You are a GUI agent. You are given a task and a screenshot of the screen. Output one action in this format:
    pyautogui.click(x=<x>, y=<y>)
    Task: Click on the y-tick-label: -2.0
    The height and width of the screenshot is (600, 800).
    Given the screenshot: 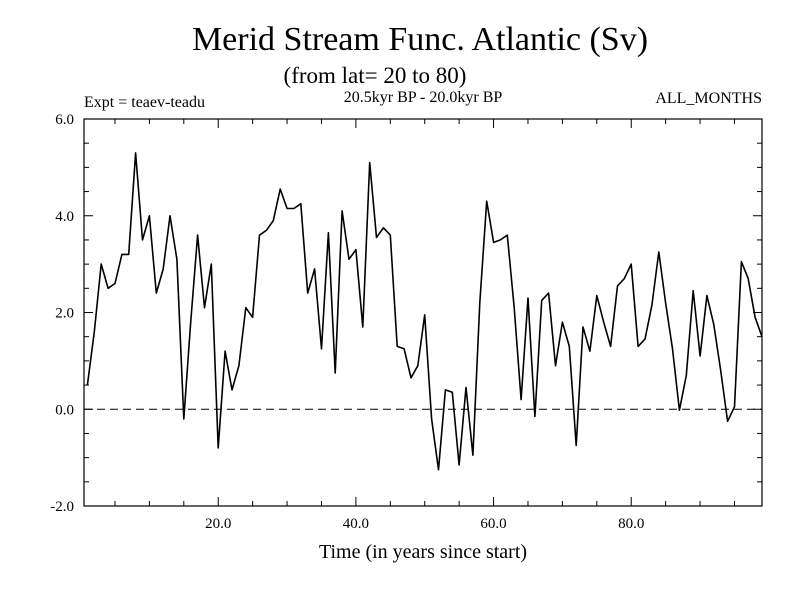 What is the action you would take?
    pyautogui.click(x=62, y=507)
    